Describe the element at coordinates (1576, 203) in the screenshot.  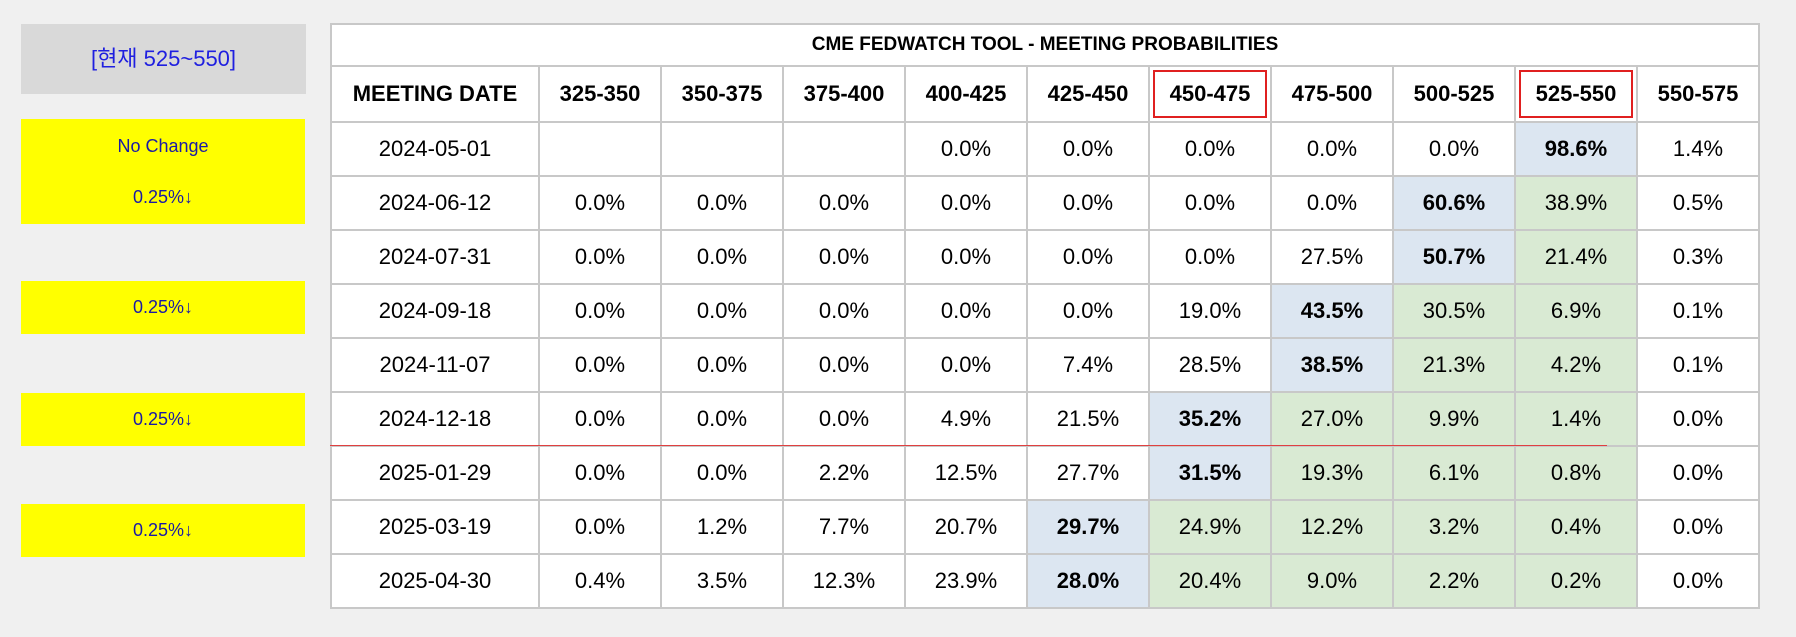
I see `probability-cell: 38.9%` at that location.